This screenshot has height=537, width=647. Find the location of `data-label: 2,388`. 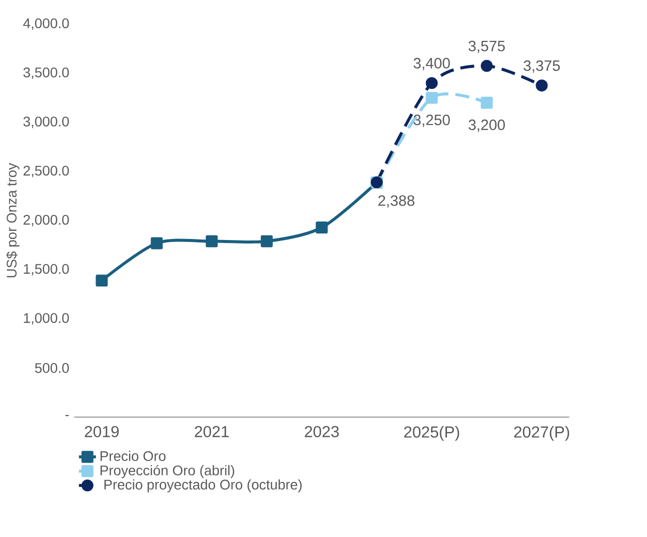

data-label: 2,388 is located at coordinates (396, 201).